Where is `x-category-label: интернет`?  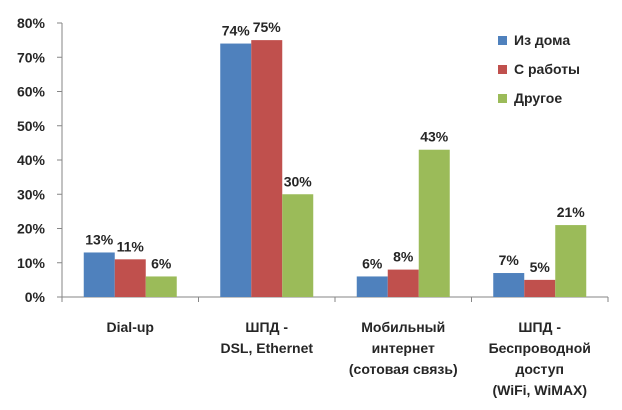 x-category-label: интернет is located at coordinates (403, 348).